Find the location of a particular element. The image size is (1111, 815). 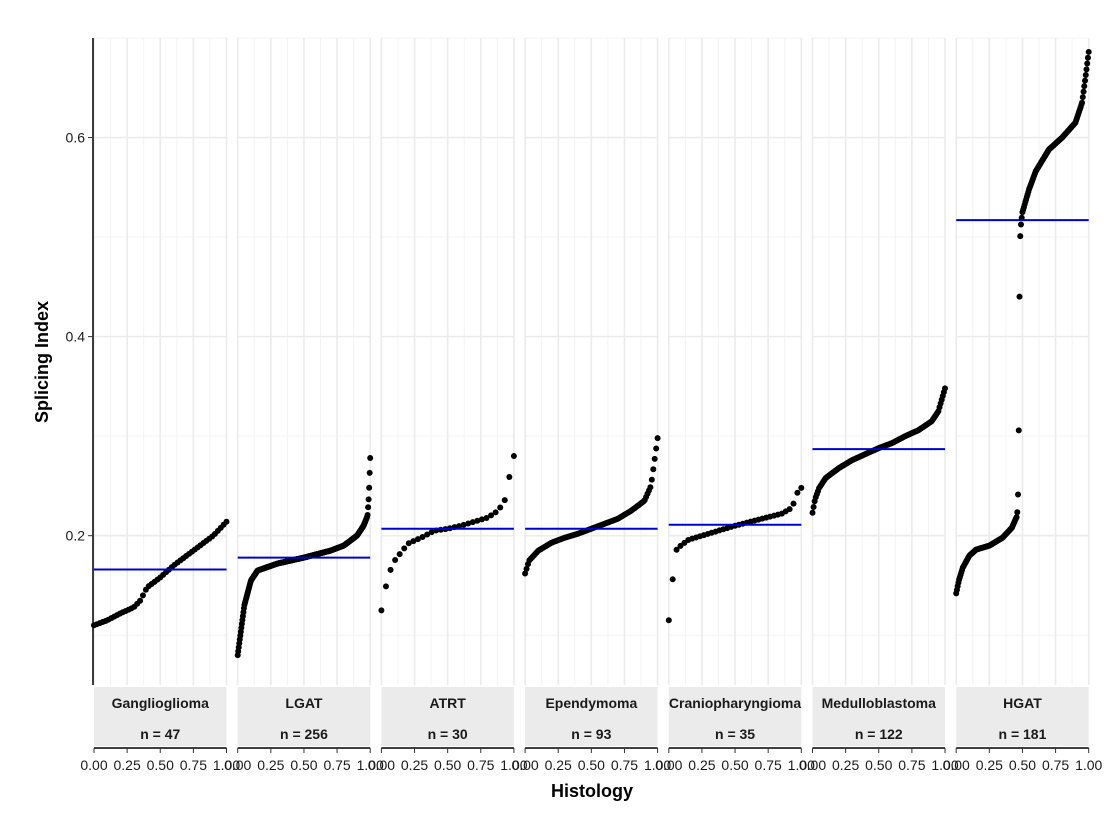

y-tick-label: 0.2 is located at coordinates (76, 536).